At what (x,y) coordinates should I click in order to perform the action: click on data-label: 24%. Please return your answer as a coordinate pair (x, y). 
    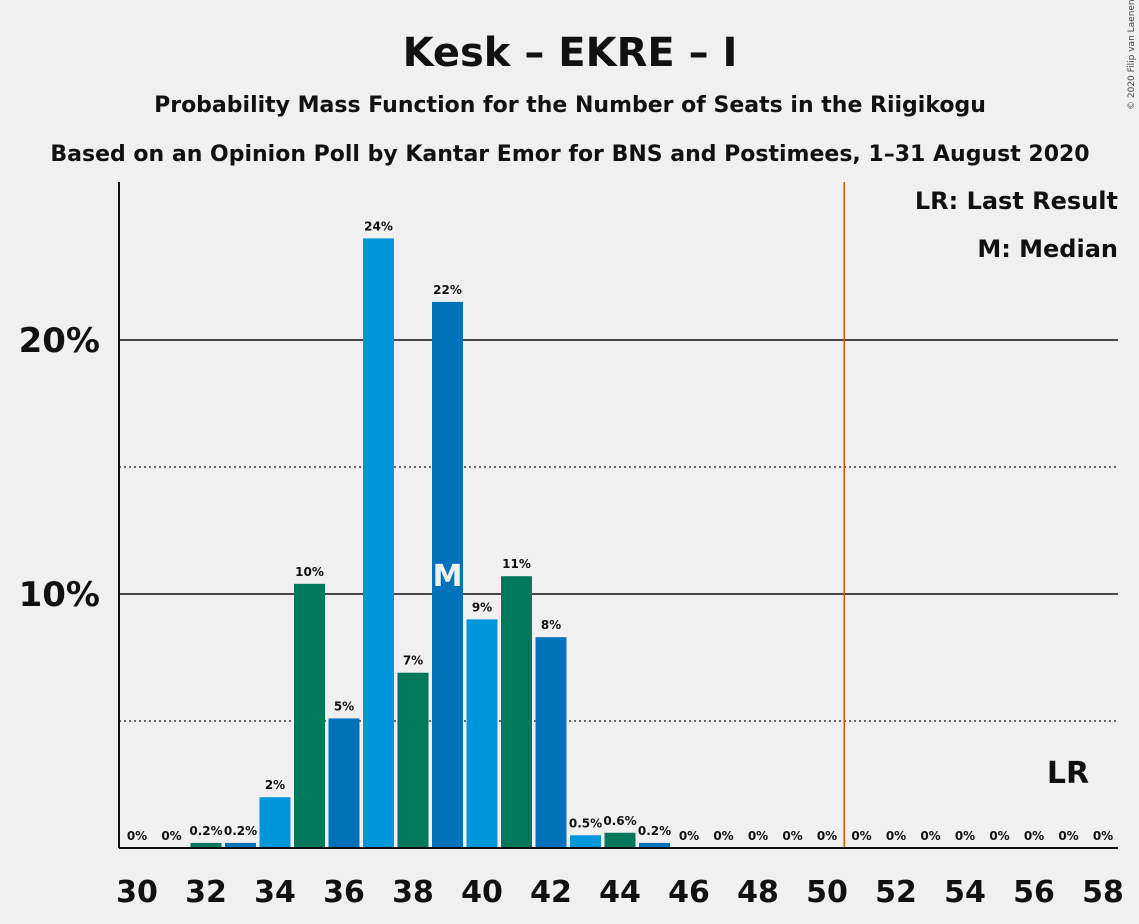
    Looking at the image, I should click on (378, 226).